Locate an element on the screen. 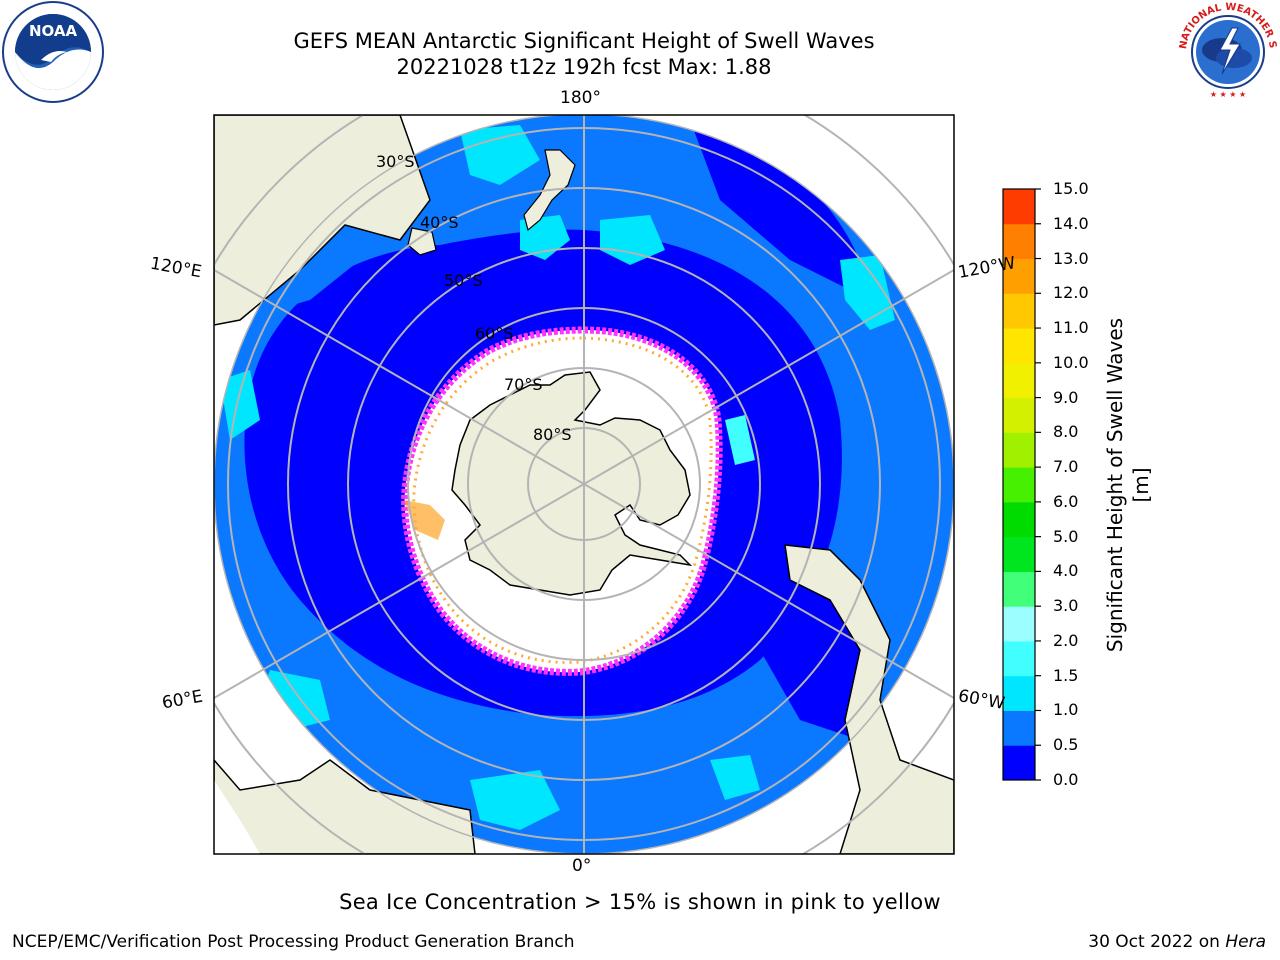  ice-edge-orange is located at coordinates (562, 500).